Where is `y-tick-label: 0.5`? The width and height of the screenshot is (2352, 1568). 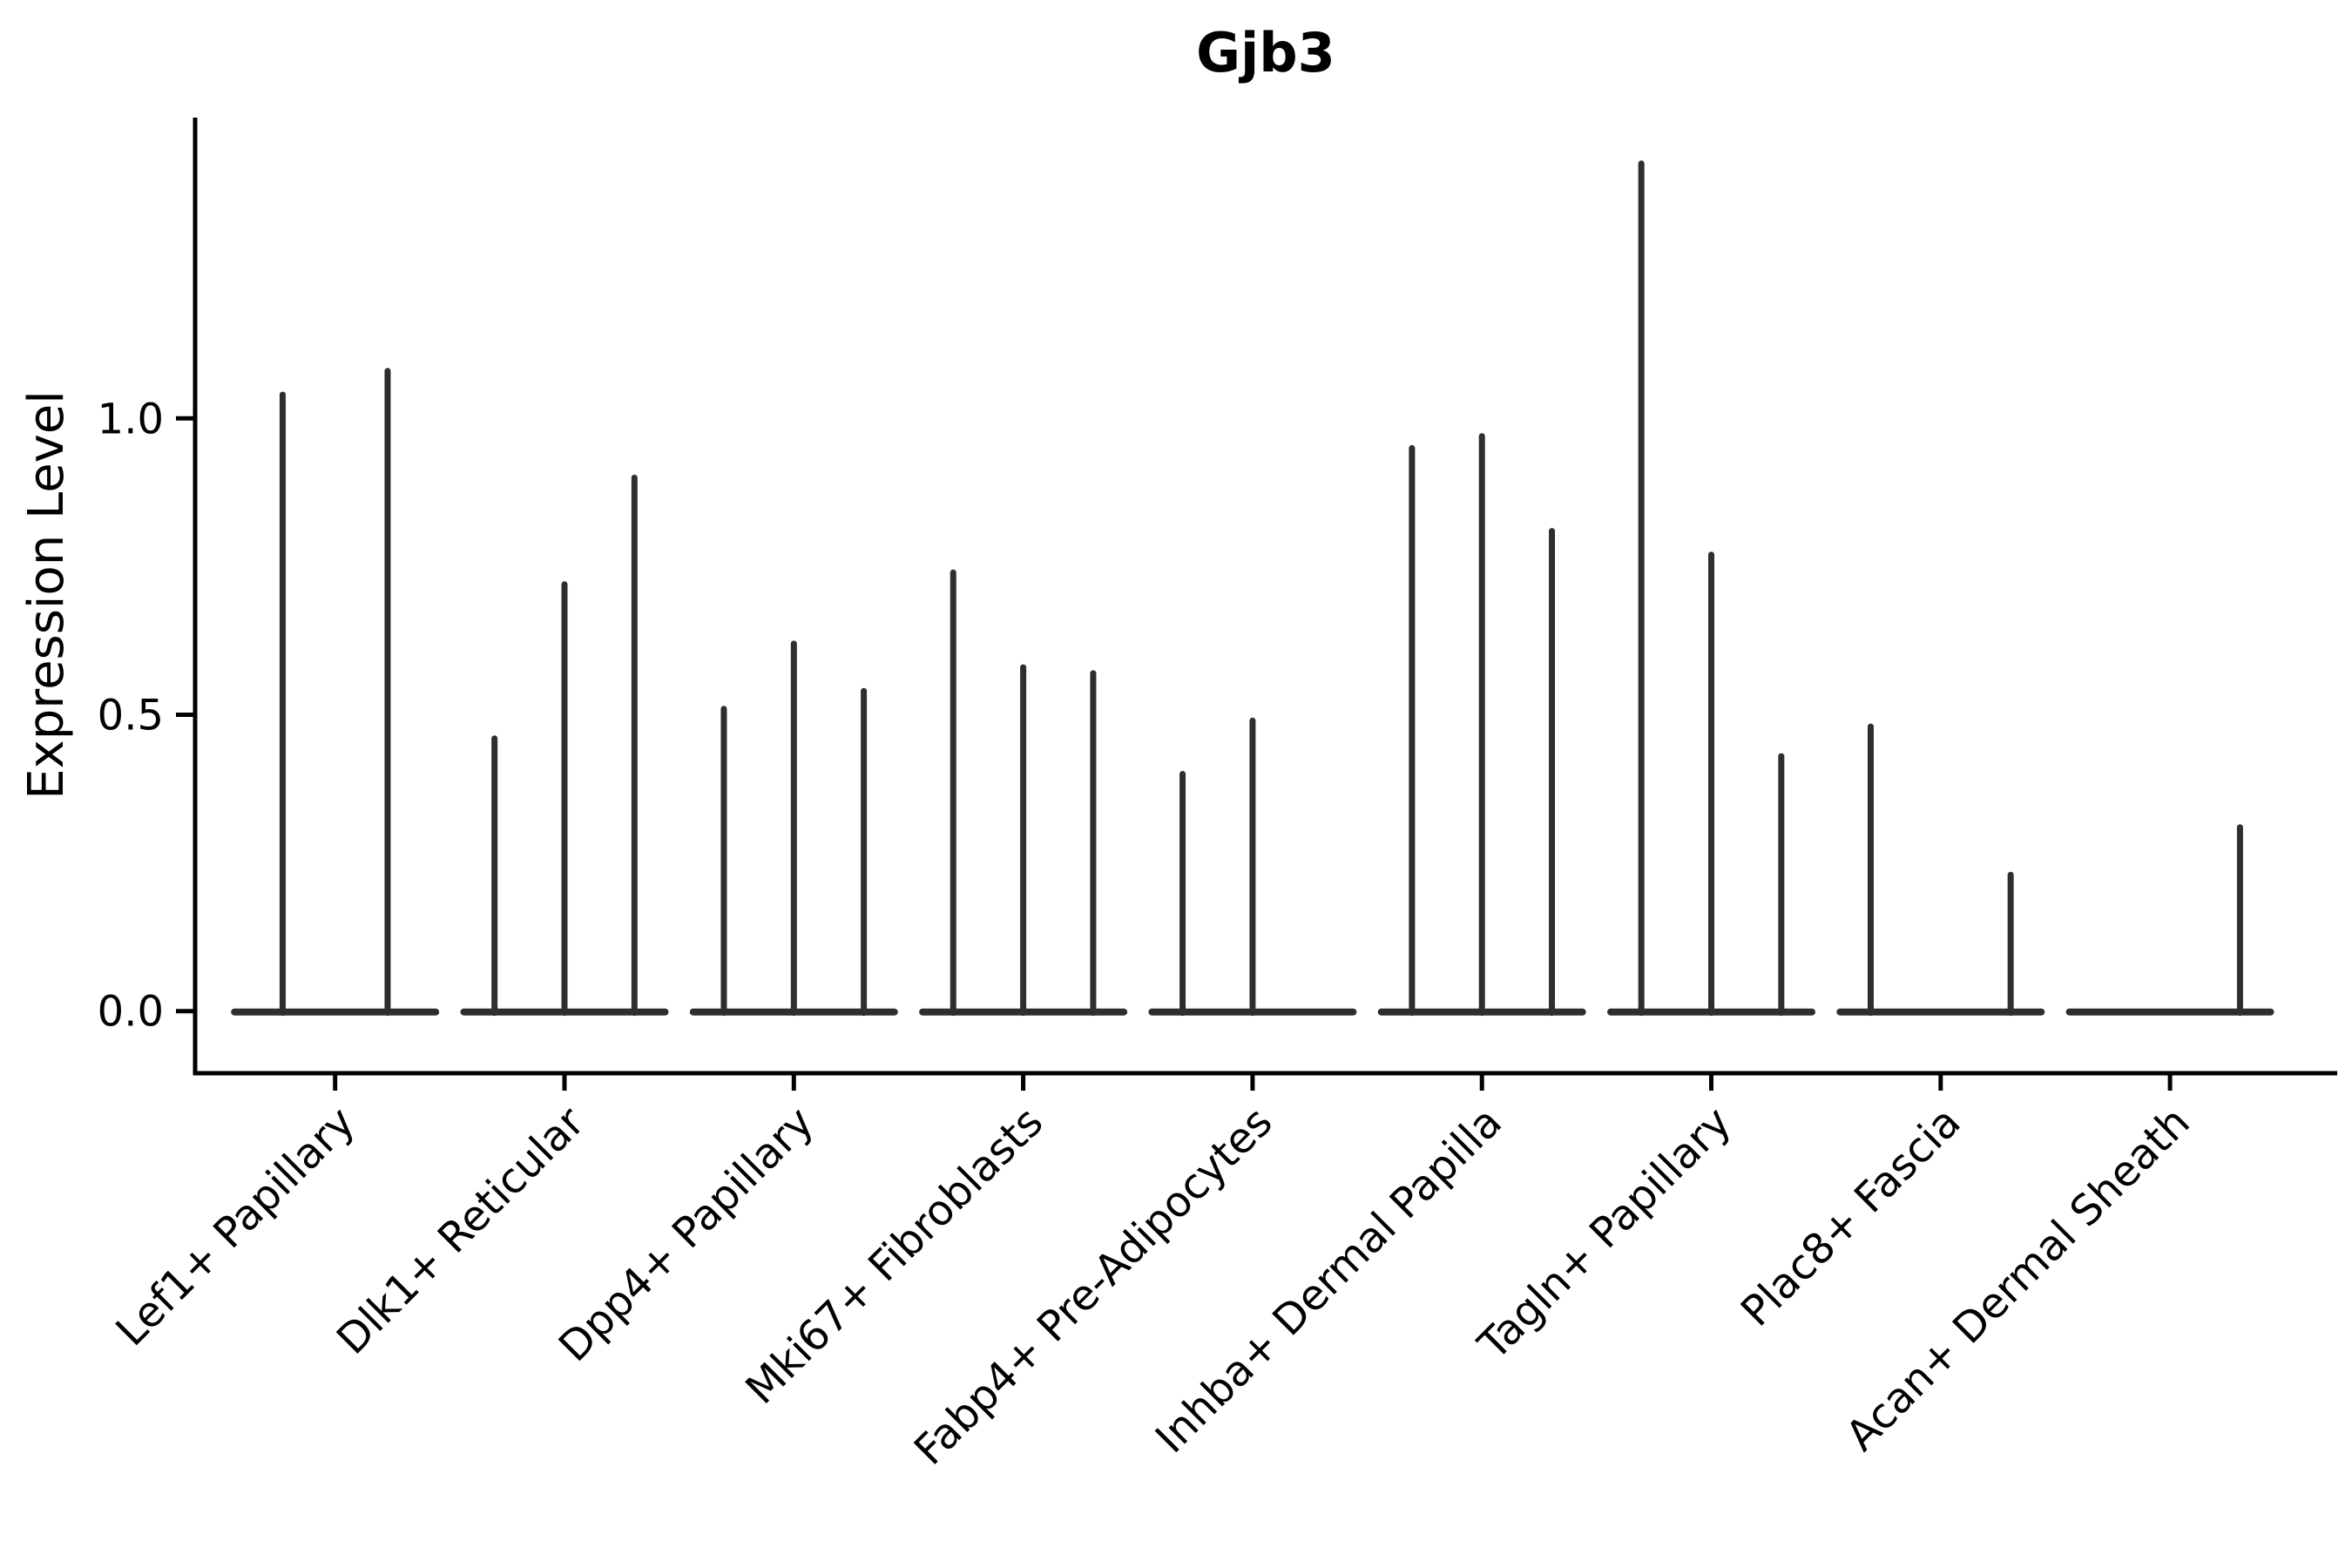
y-tick-label: 0.5 is located at coordinates (131, 716).